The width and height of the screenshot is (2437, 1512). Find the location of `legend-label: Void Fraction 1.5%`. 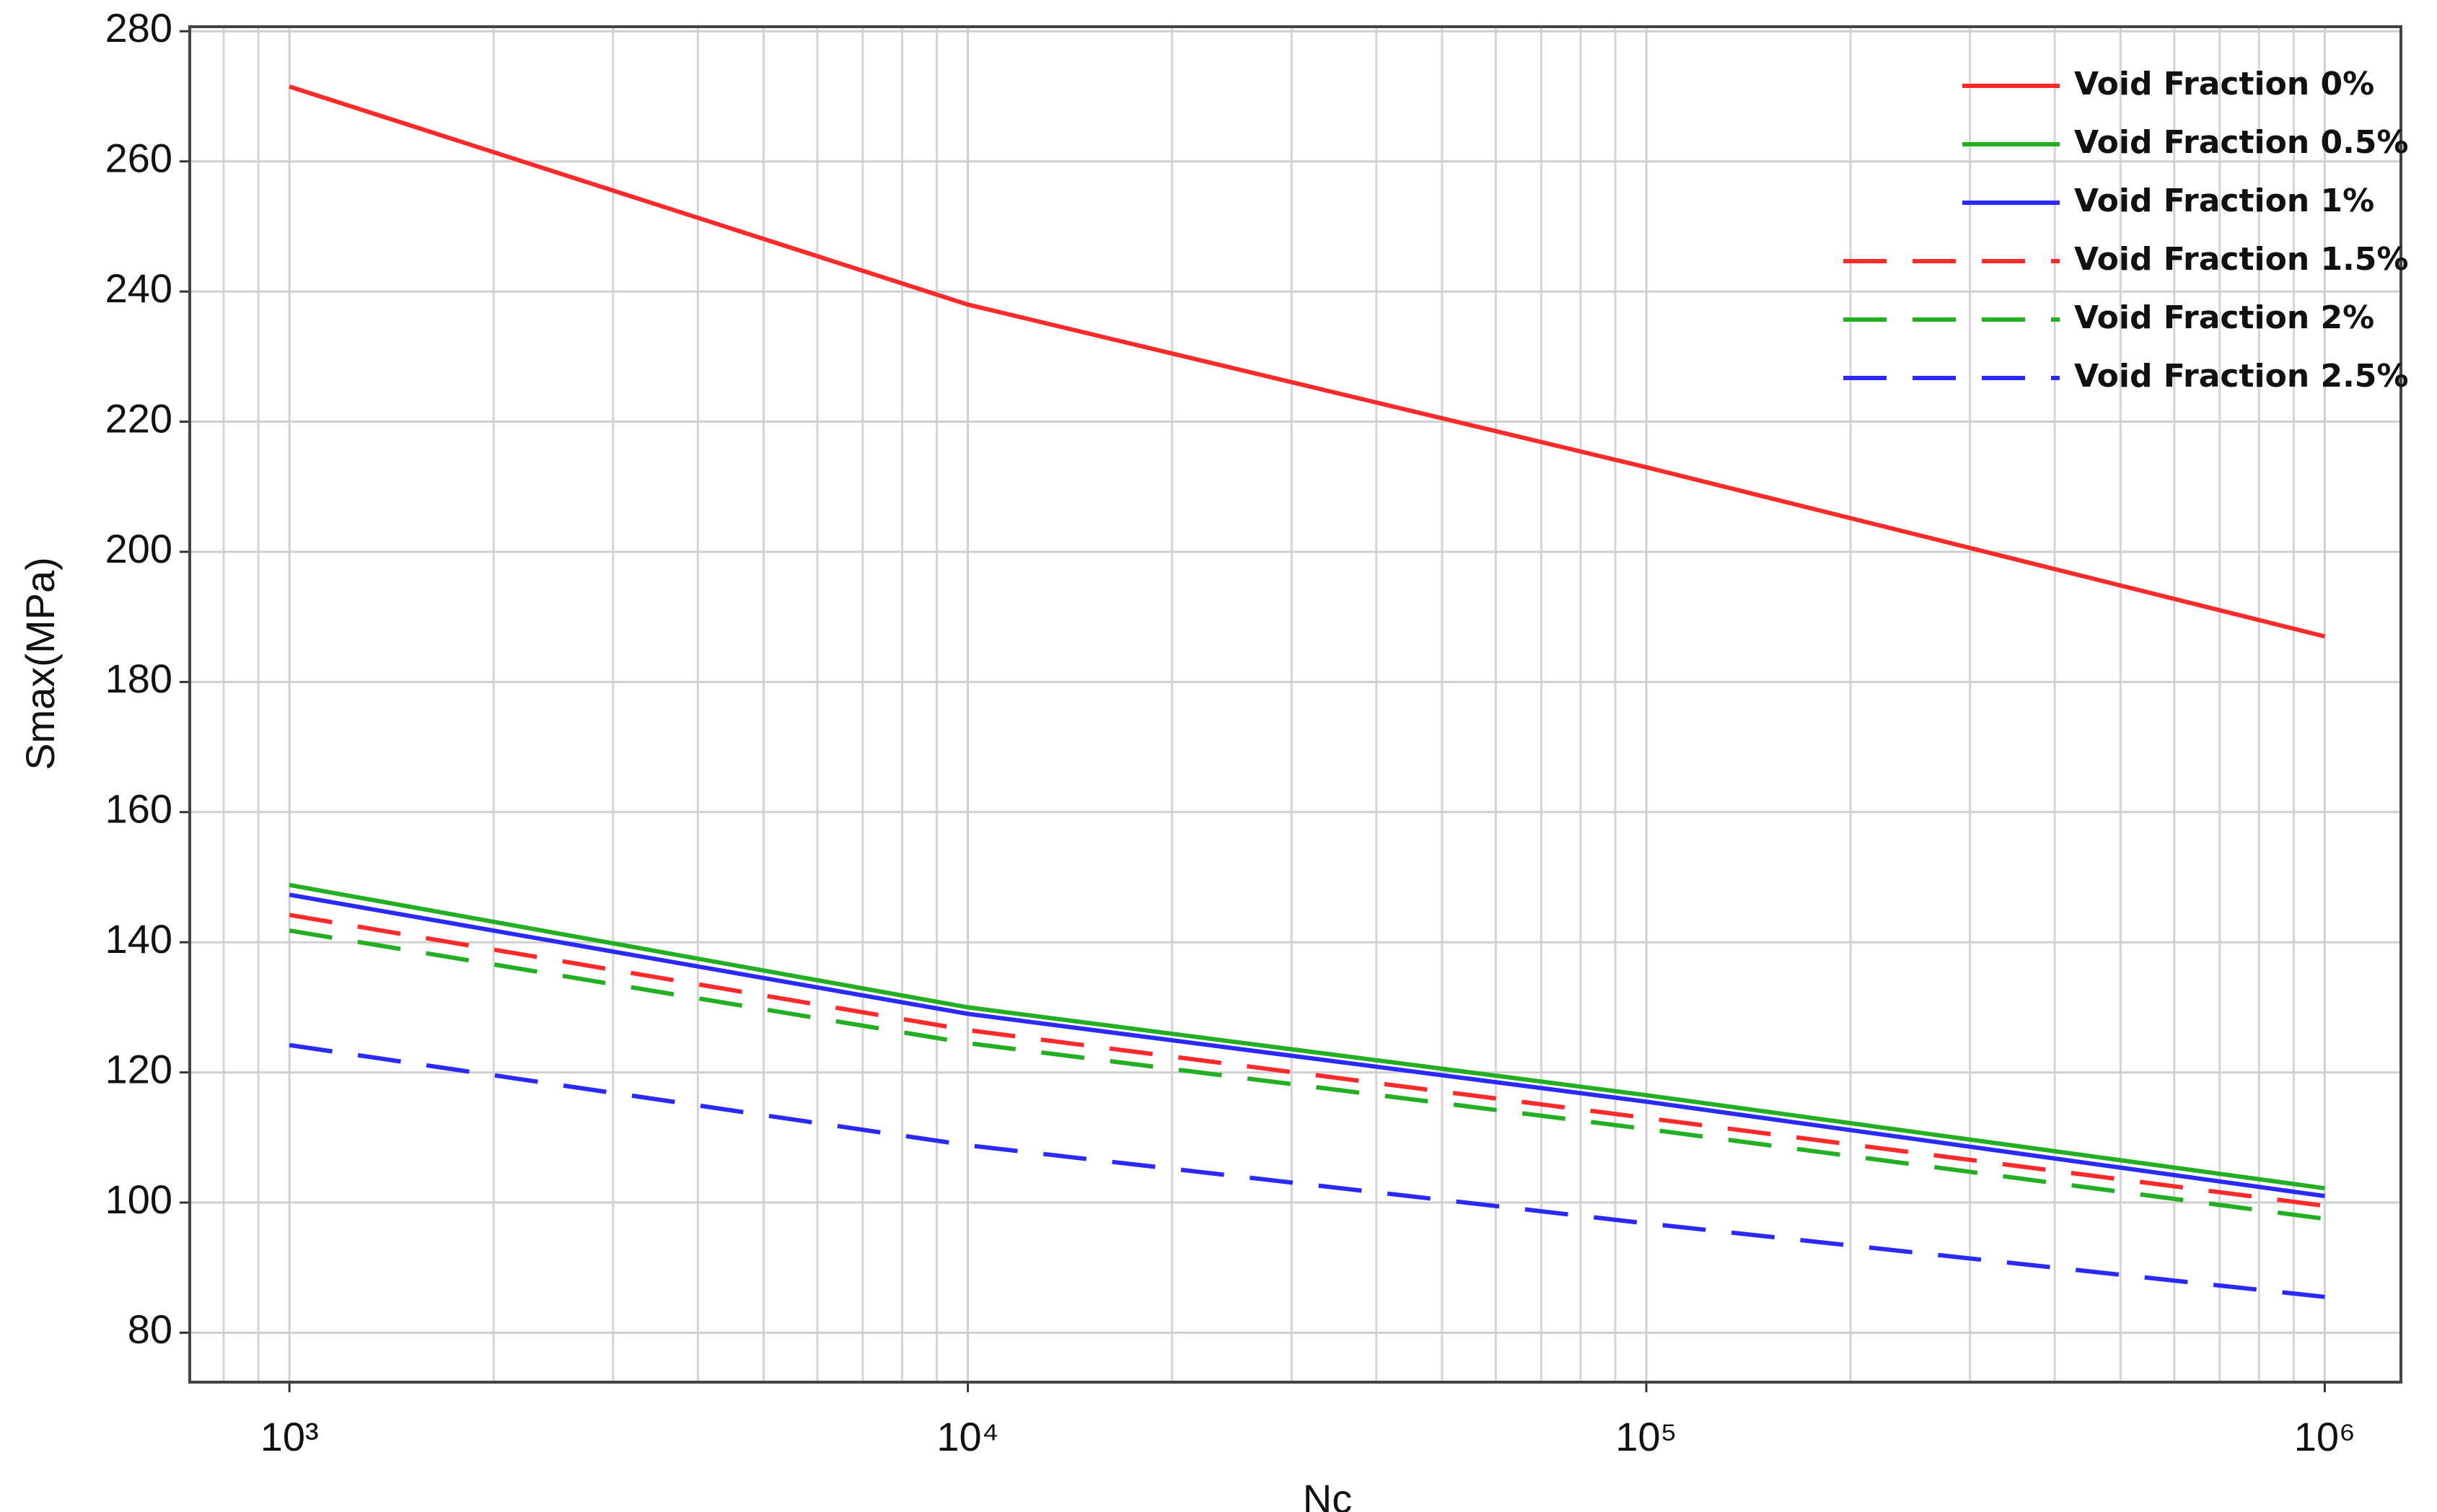

legend-label: Void Fraction 1.5% is located at coordinates (2242, 259).